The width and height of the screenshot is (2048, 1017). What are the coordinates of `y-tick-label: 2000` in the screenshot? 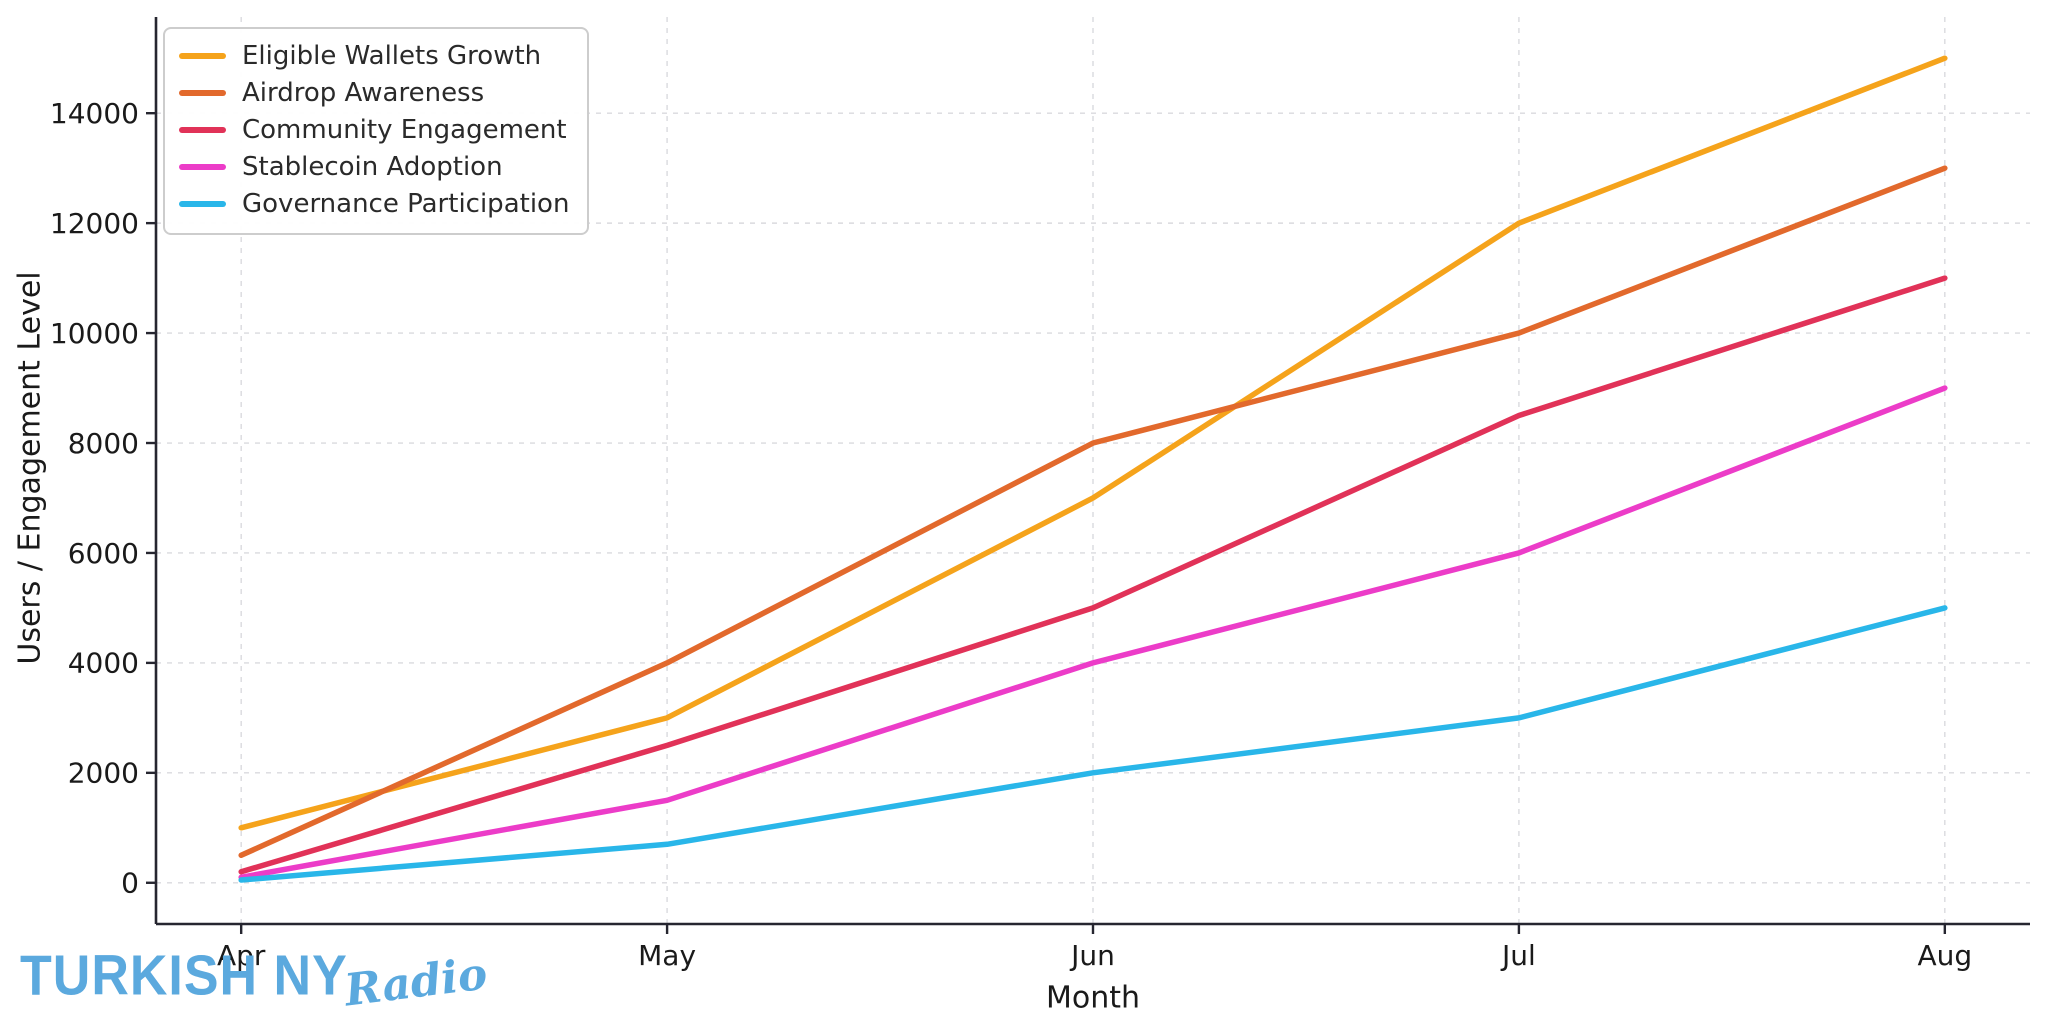 It's located at (103, 773).